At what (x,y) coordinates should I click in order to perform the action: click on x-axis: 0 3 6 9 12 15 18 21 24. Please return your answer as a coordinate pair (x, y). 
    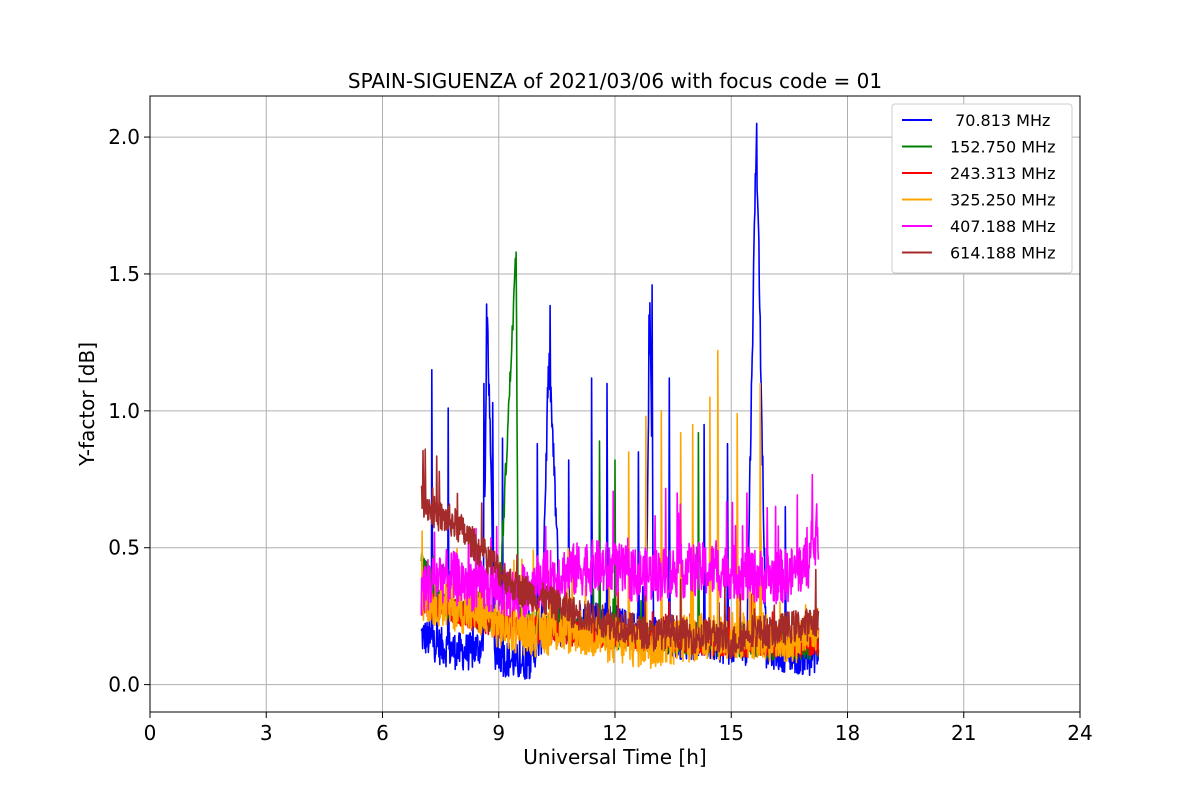
    Looking at the image, I should click on (618, 728).